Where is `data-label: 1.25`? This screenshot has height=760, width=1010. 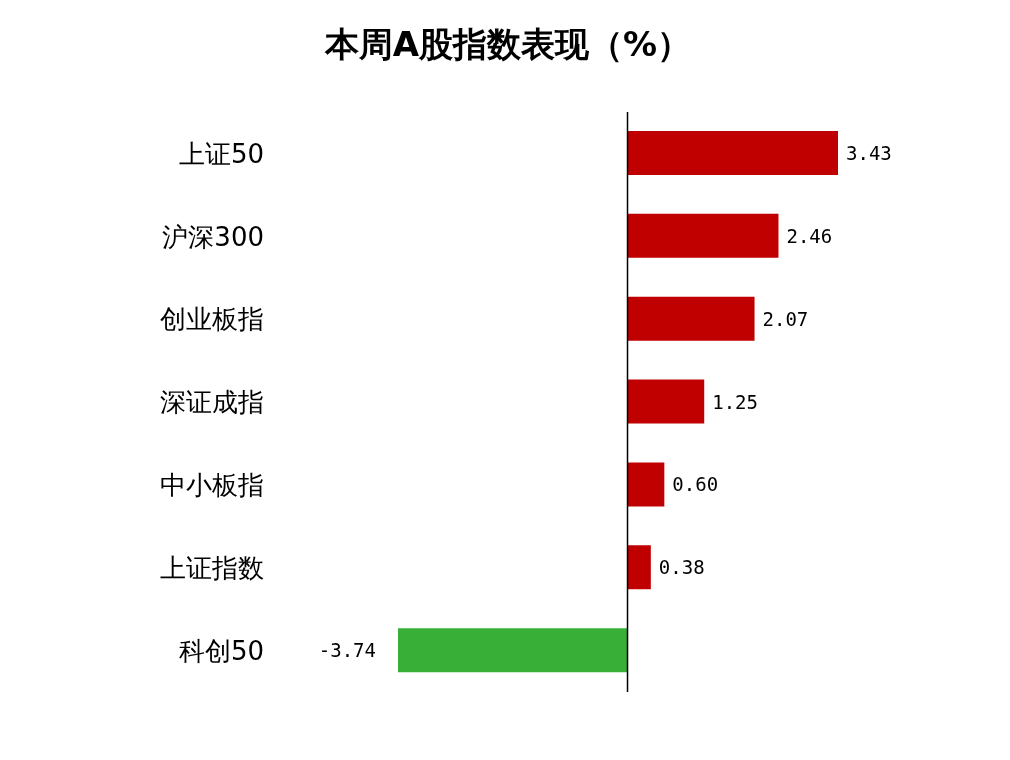
data-label: 1.25 is located at coordinates (735, 401).